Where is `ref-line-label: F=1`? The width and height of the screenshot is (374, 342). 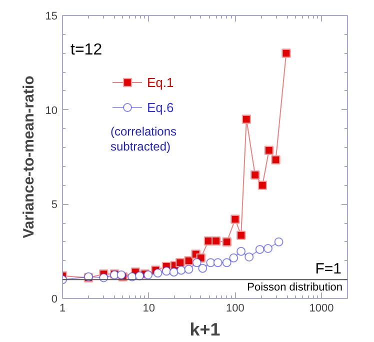
ref-line-label: F=1 is located at coordinates (328, 269).